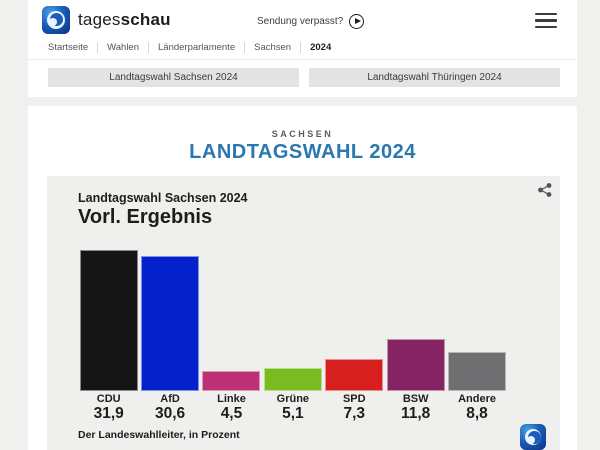  I want to click on bar-column-bsw, so click(415, 364).